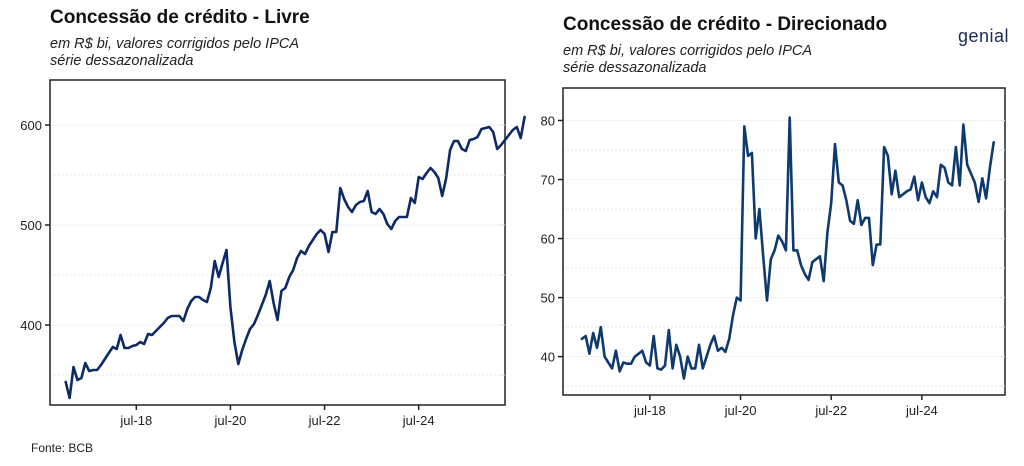  I want to click on right-x-tick-label: jul-22, so click(830, 410).